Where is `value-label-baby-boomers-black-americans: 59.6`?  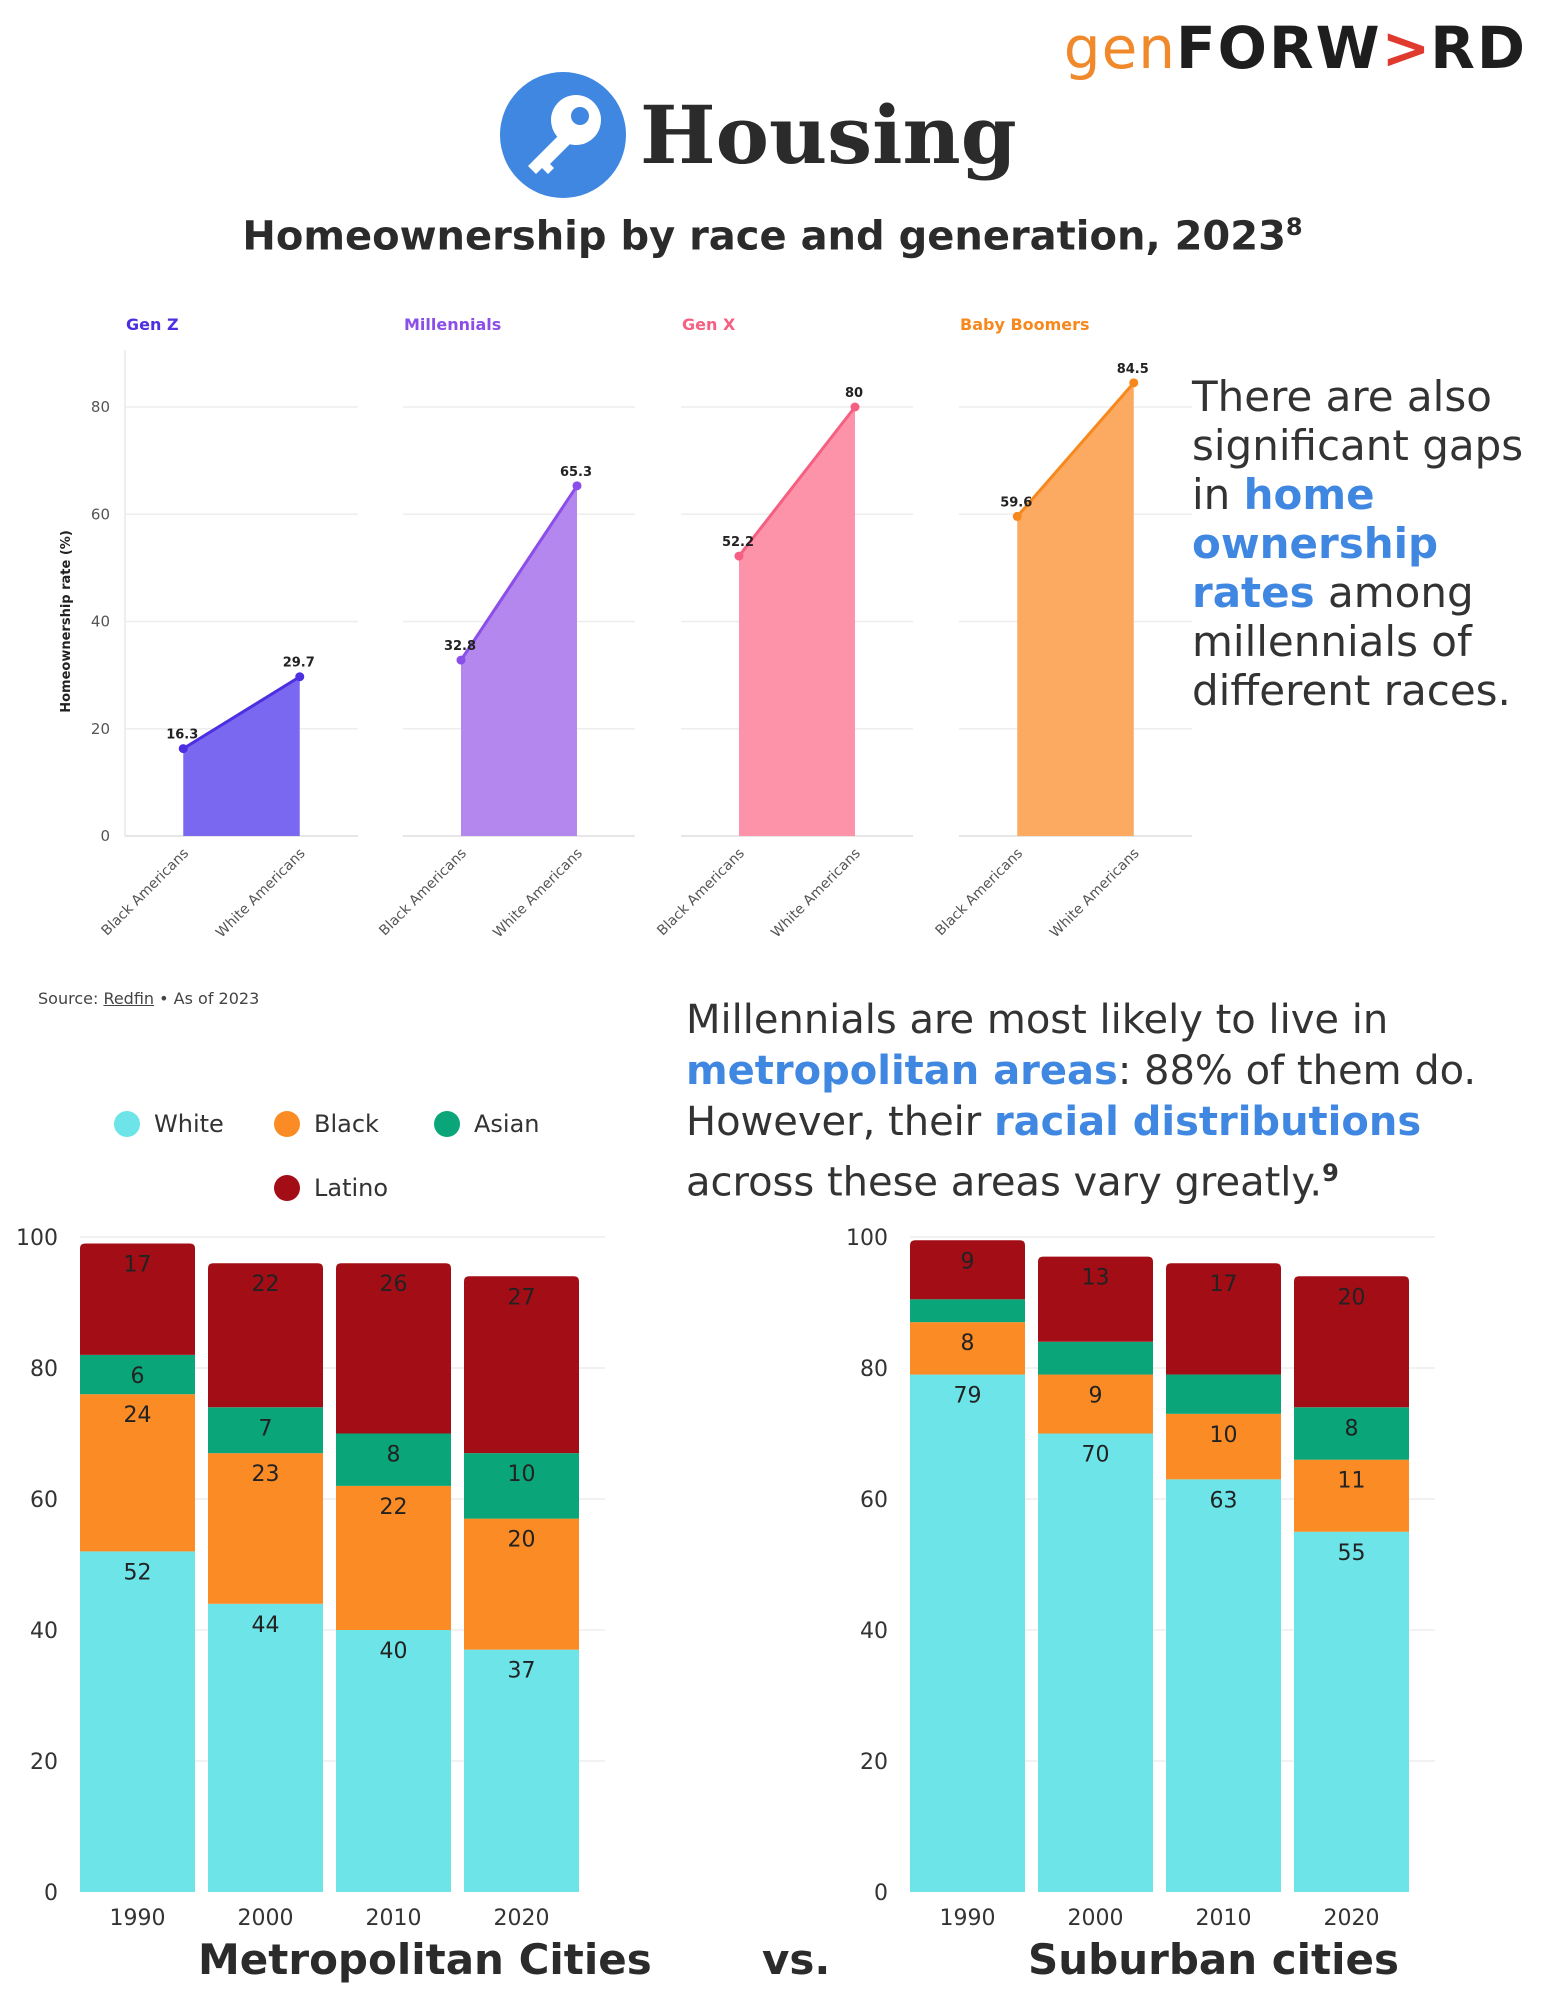
value-label-baby-boomers-black-americans: 59.6 is located at coordinates (1016, 502).